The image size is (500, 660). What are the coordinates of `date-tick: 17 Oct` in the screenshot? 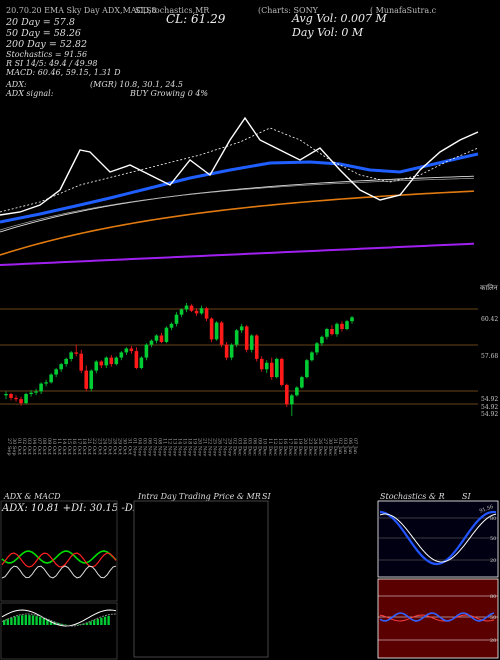 It's located at (79, 446).